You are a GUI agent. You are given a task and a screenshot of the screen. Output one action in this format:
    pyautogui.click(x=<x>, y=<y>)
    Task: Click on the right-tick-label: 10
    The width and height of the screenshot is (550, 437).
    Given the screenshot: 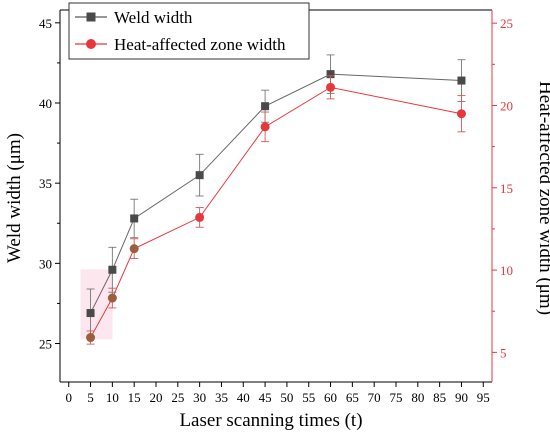 What is the action you would take?
    pyautogui.click(x=506, y=270)
    